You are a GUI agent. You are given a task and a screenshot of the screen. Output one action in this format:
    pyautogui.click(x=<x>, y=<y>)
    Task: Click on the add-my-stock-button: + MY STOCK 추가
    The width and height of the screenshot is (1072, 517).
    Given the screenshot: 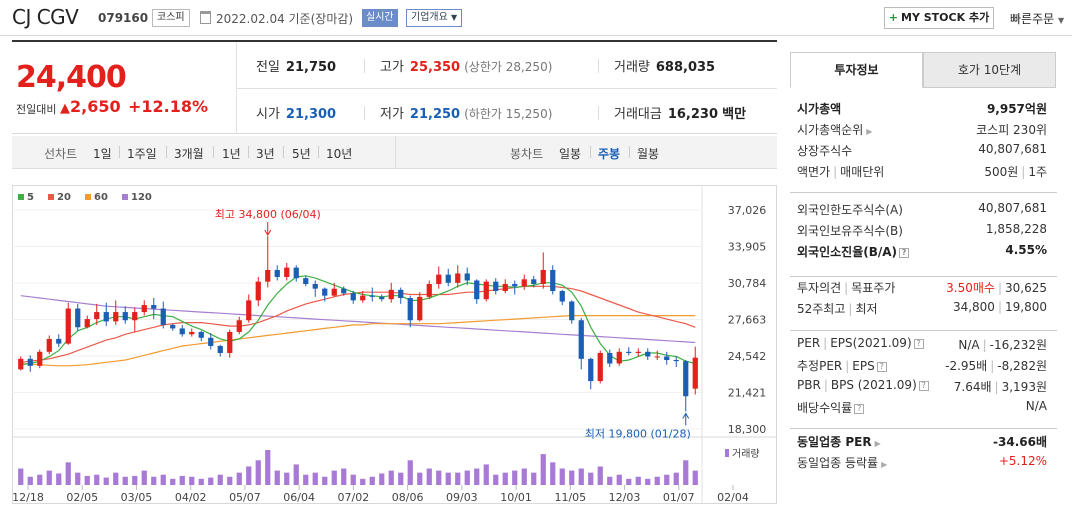 What is the action you would take?
    pyautogui.click(x=939, y=18)
    